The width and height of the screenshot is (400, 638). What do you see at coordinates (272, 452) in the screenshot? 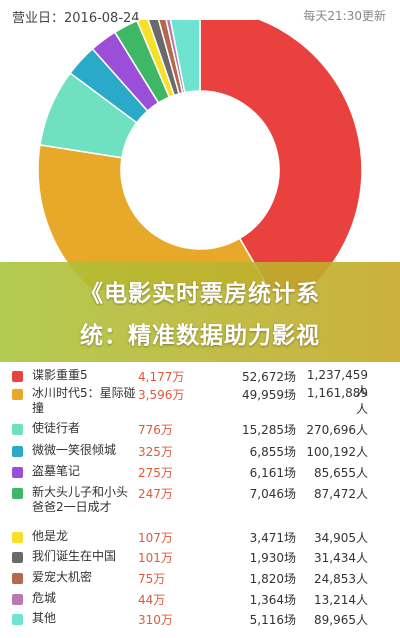
I see `shows-count: 6,855场` at bounding box center [272, 452].